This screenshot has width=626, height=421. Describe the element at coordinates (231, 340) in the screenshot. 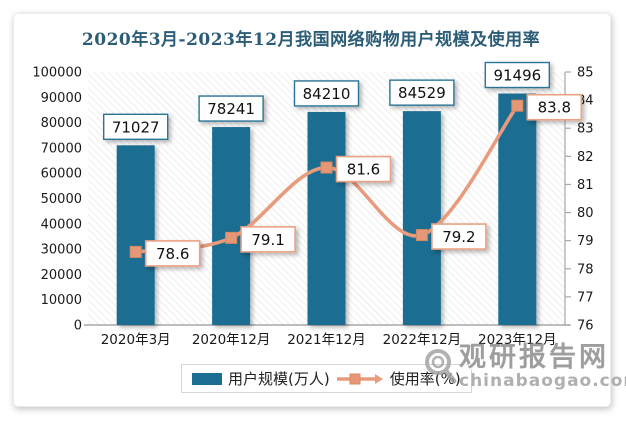

I see `x-axis-label: 2020年12月` at that location.